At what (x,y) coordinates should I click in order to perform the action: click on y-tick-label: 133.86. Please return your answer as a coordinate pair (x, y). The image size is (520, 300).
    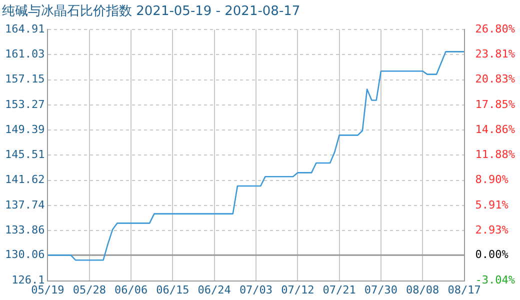
    Looking at the image, I should click on (24, 229).